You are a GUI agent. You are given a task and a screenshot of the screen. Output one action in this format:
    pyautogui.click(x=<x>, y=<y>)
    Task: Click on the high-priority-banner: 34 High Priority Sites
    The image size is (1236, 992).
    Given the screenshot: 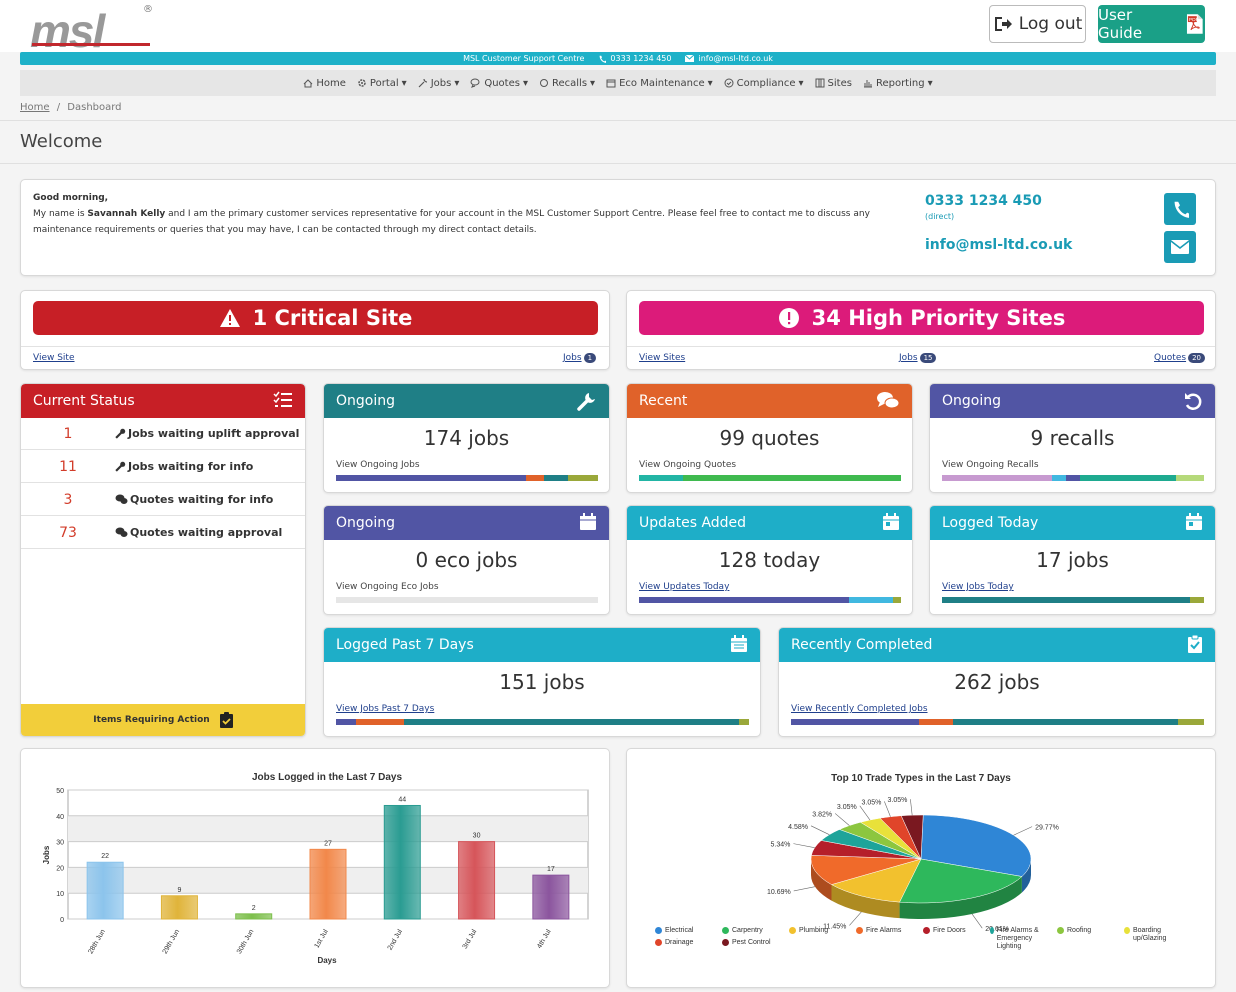 What is the action you would take?
    pyautogui.click(x=921, y=318)
    